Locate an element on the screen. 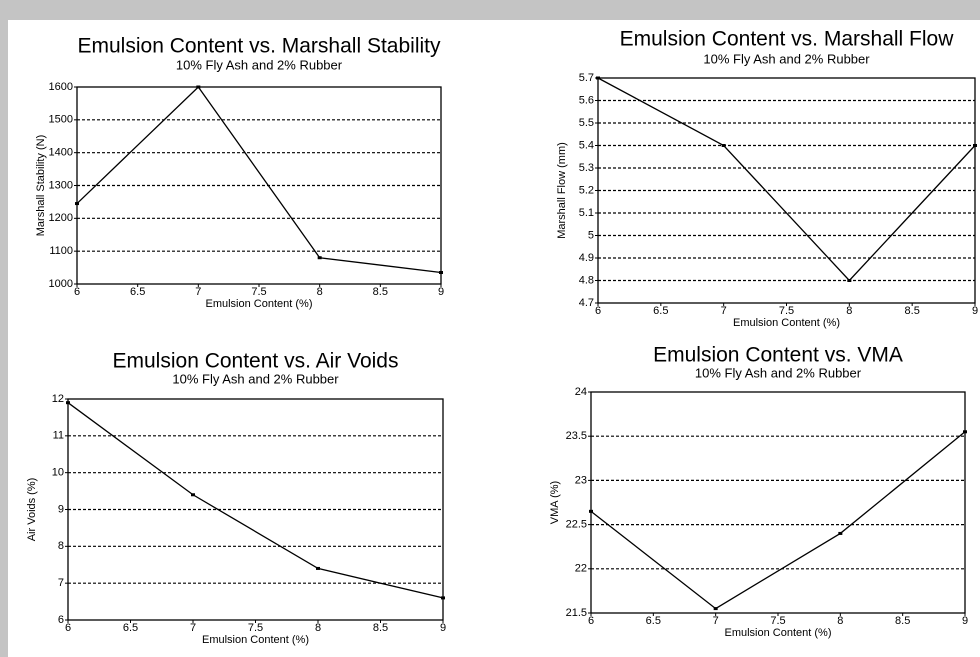 The image size is (980, 657). y-tick-label: 6 is located at coordinates (61, 620).